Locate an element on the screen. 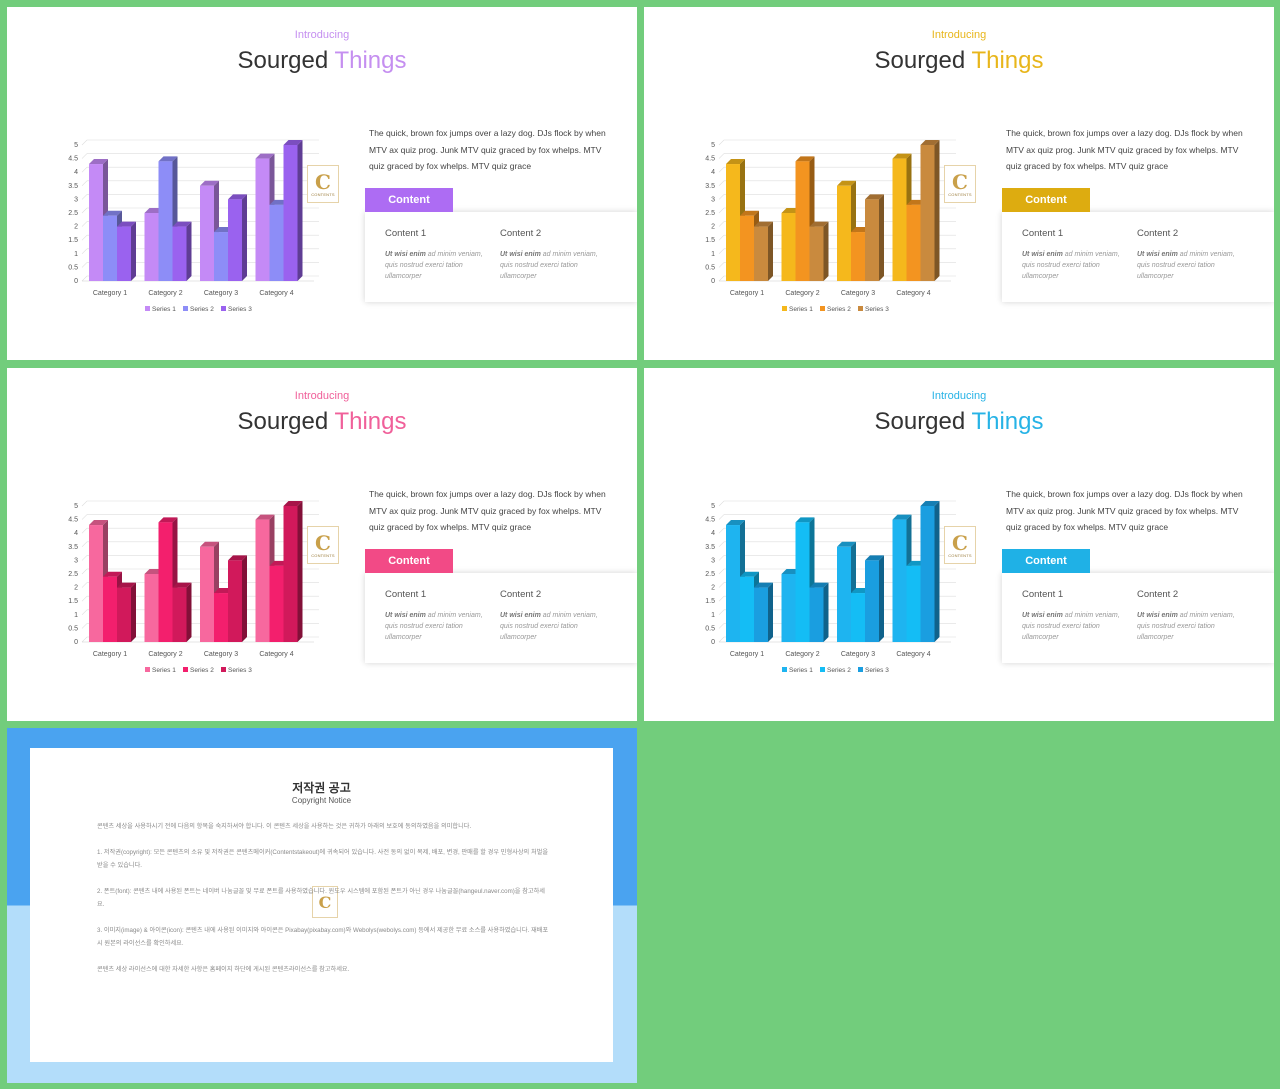 Image resolution: width=1280 pixels, height=1089 pixels. category-label: Category 3 is located at coordinates (858, 293).